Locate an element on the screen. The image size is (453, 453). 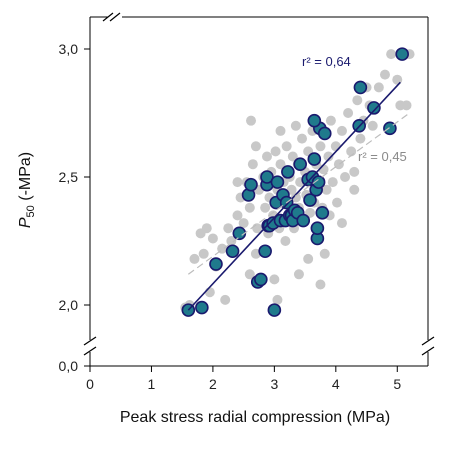
y-tick-label-2: 3,0 is located at coordinates (69, 49).